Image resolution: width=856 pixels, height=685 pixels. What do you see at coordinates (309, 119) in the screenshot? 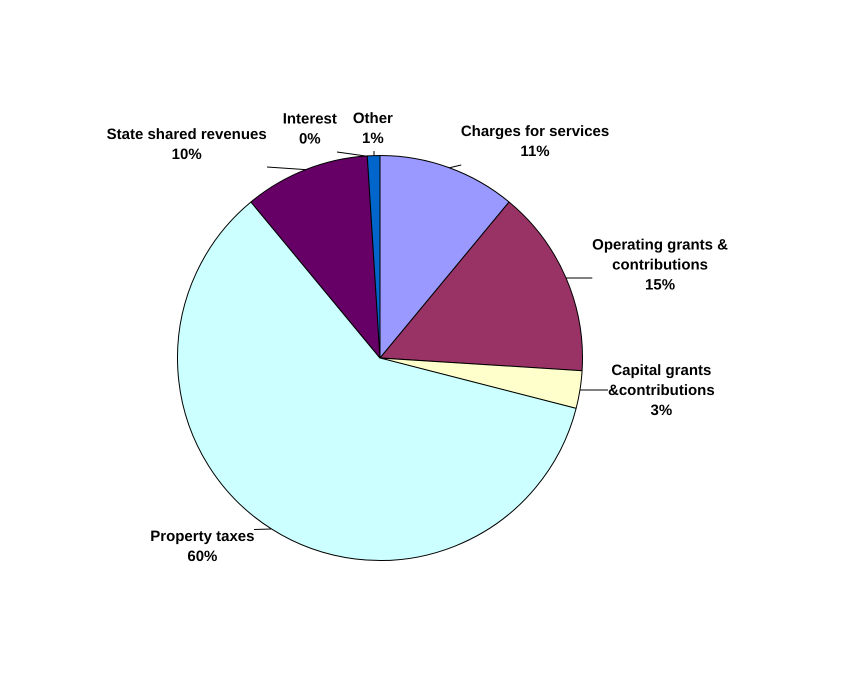
I see `category-label: Interest` at bounding box center [309, 119].